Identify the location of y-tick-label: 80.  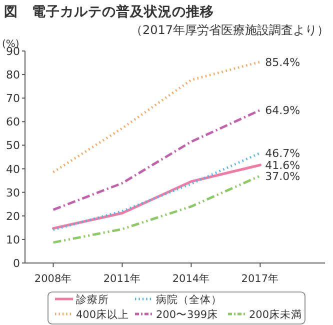
(13, 75).